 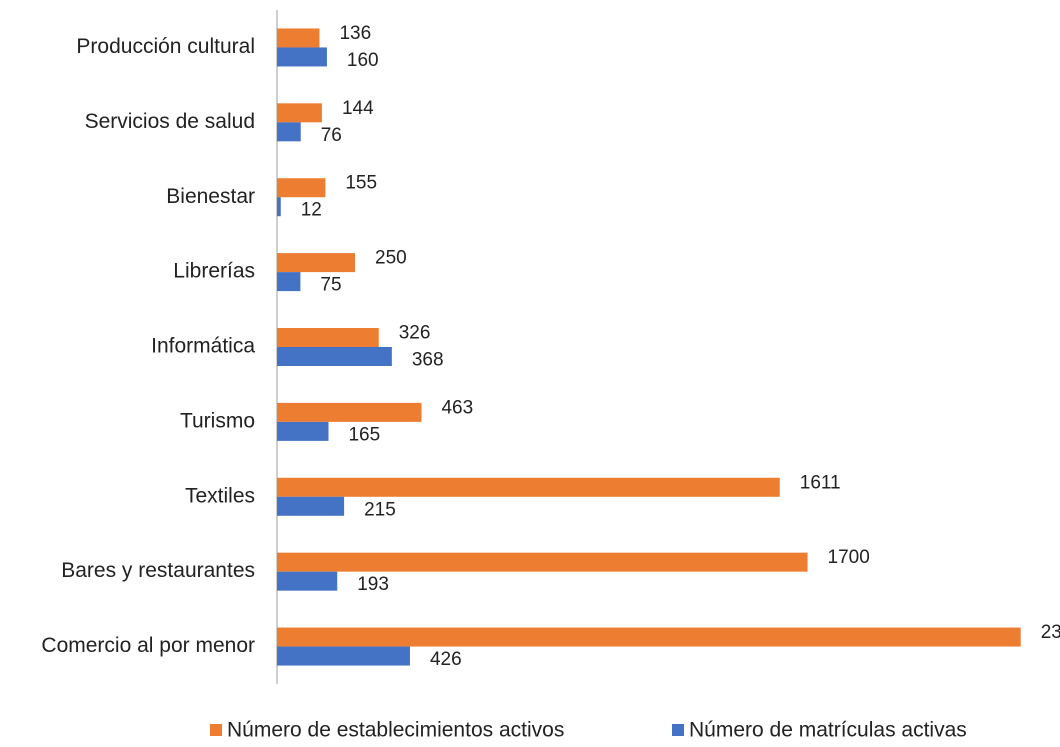 What do you see at coordinates (380, 509) in the screenshot?
I see `data-label: 215` at bounding box center [380, 509].